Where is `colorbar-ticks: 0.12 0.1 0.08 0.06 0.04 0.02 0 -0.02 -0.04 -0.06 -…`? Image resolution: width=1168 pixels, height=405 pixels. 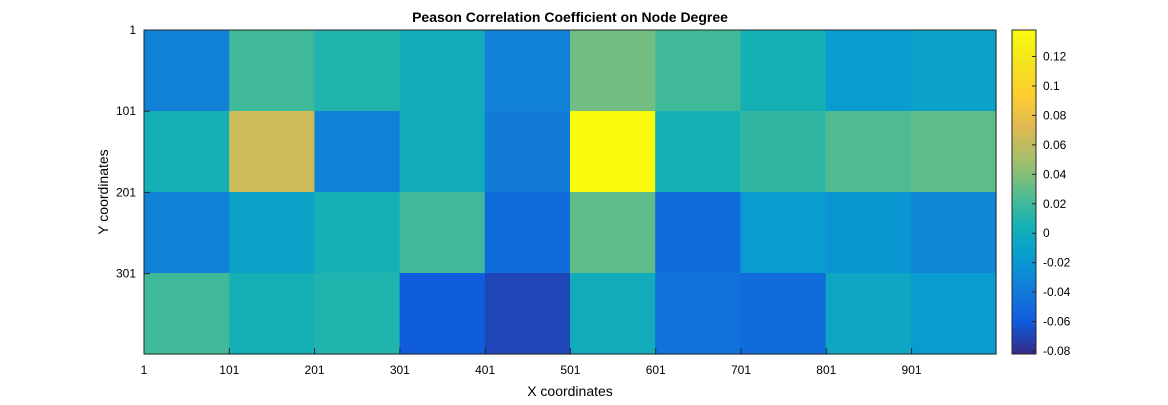
colorbar-ticks: 0.12 0.1 0.08 0.06 0.04 0.02 0 -0.02 -0.04 -0.06 -… is located at coordinates (1051, 204).